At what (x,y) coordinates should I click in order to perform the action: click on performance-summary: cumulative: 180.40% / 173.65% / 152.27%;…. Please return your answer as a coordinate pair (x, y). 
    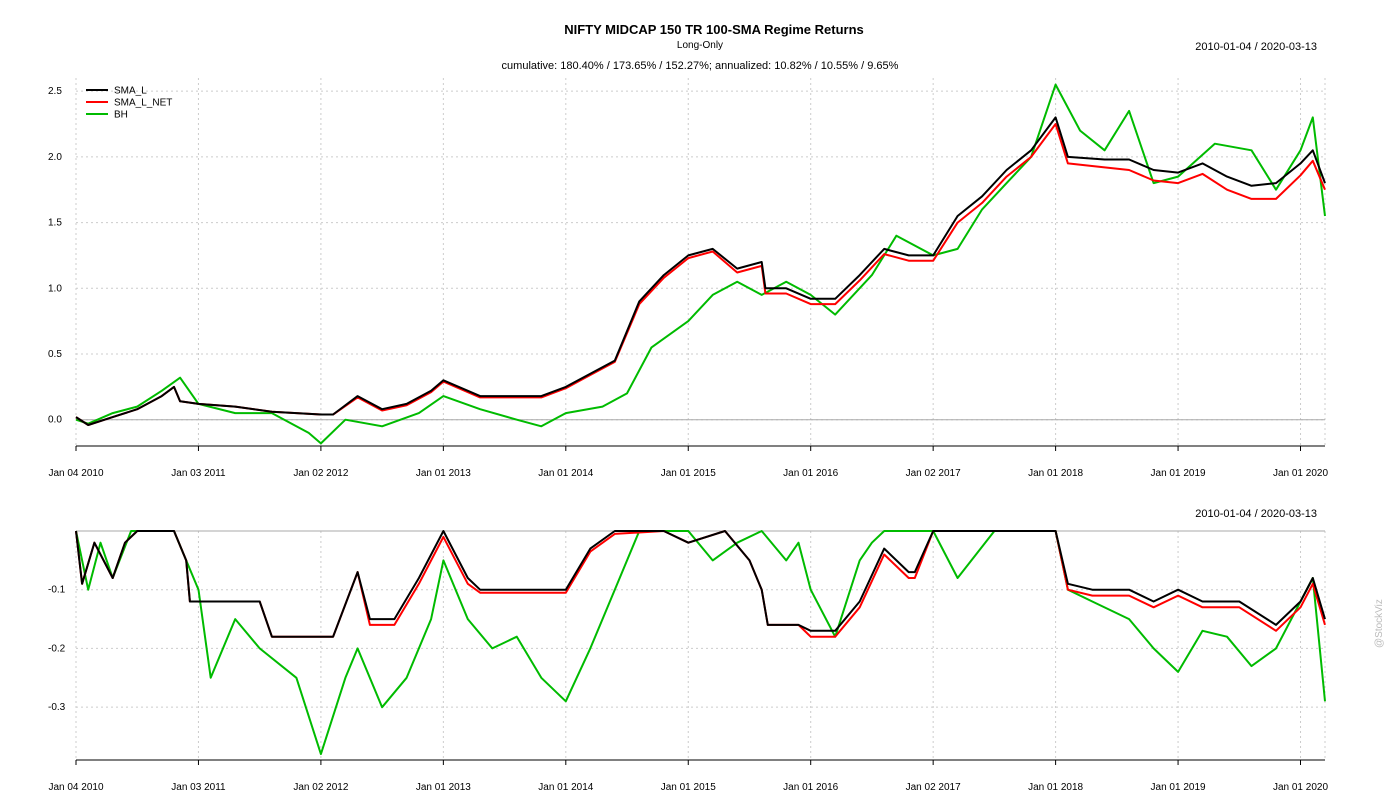
    Looking at the image, I should click on (700, 66).